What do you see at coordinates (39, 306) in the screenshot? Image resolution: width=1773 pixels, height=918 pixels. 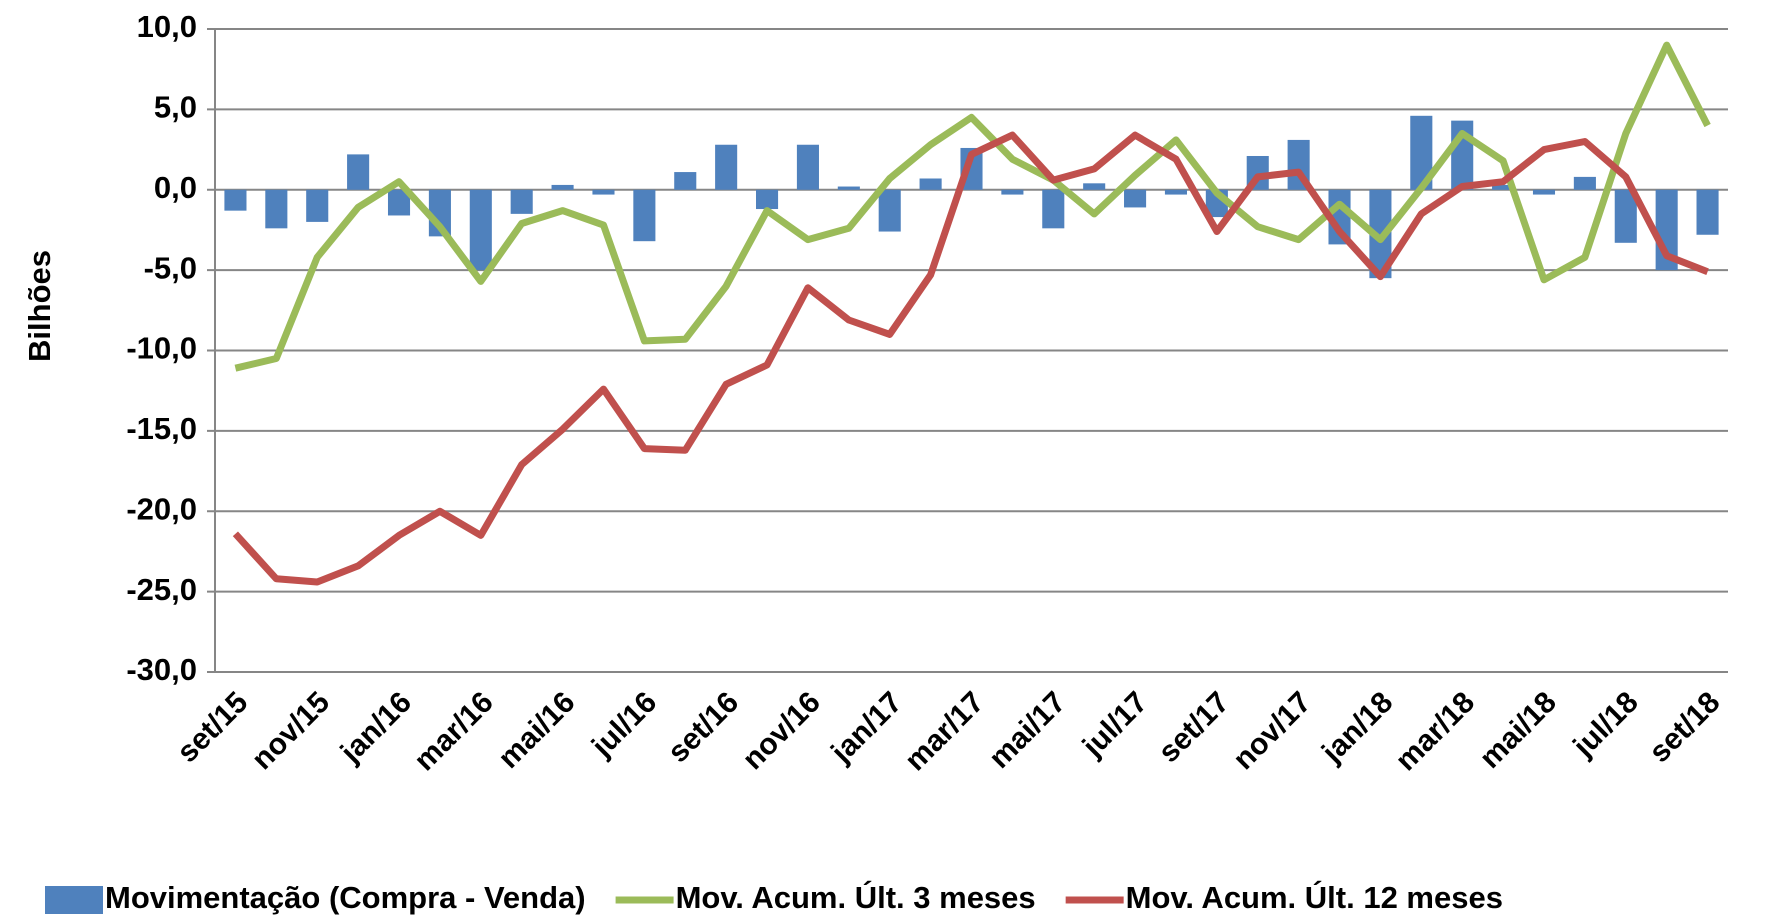 I see `y-axis-label: Bilhões` at bounding box center [39, 306].